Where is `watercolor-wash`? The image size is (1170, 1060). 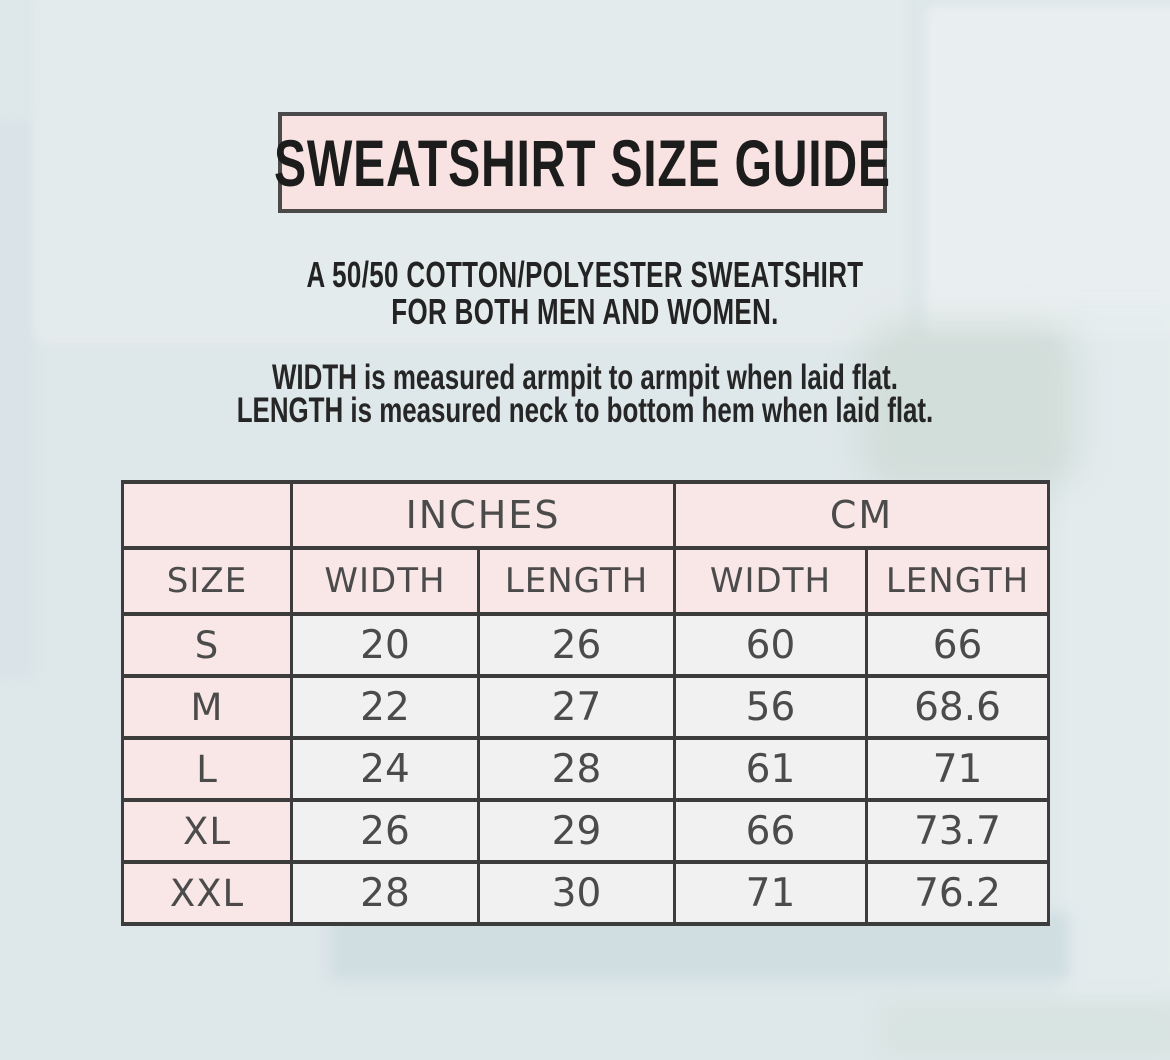 watercolor-wash is located at coordinates (1025, 1030).